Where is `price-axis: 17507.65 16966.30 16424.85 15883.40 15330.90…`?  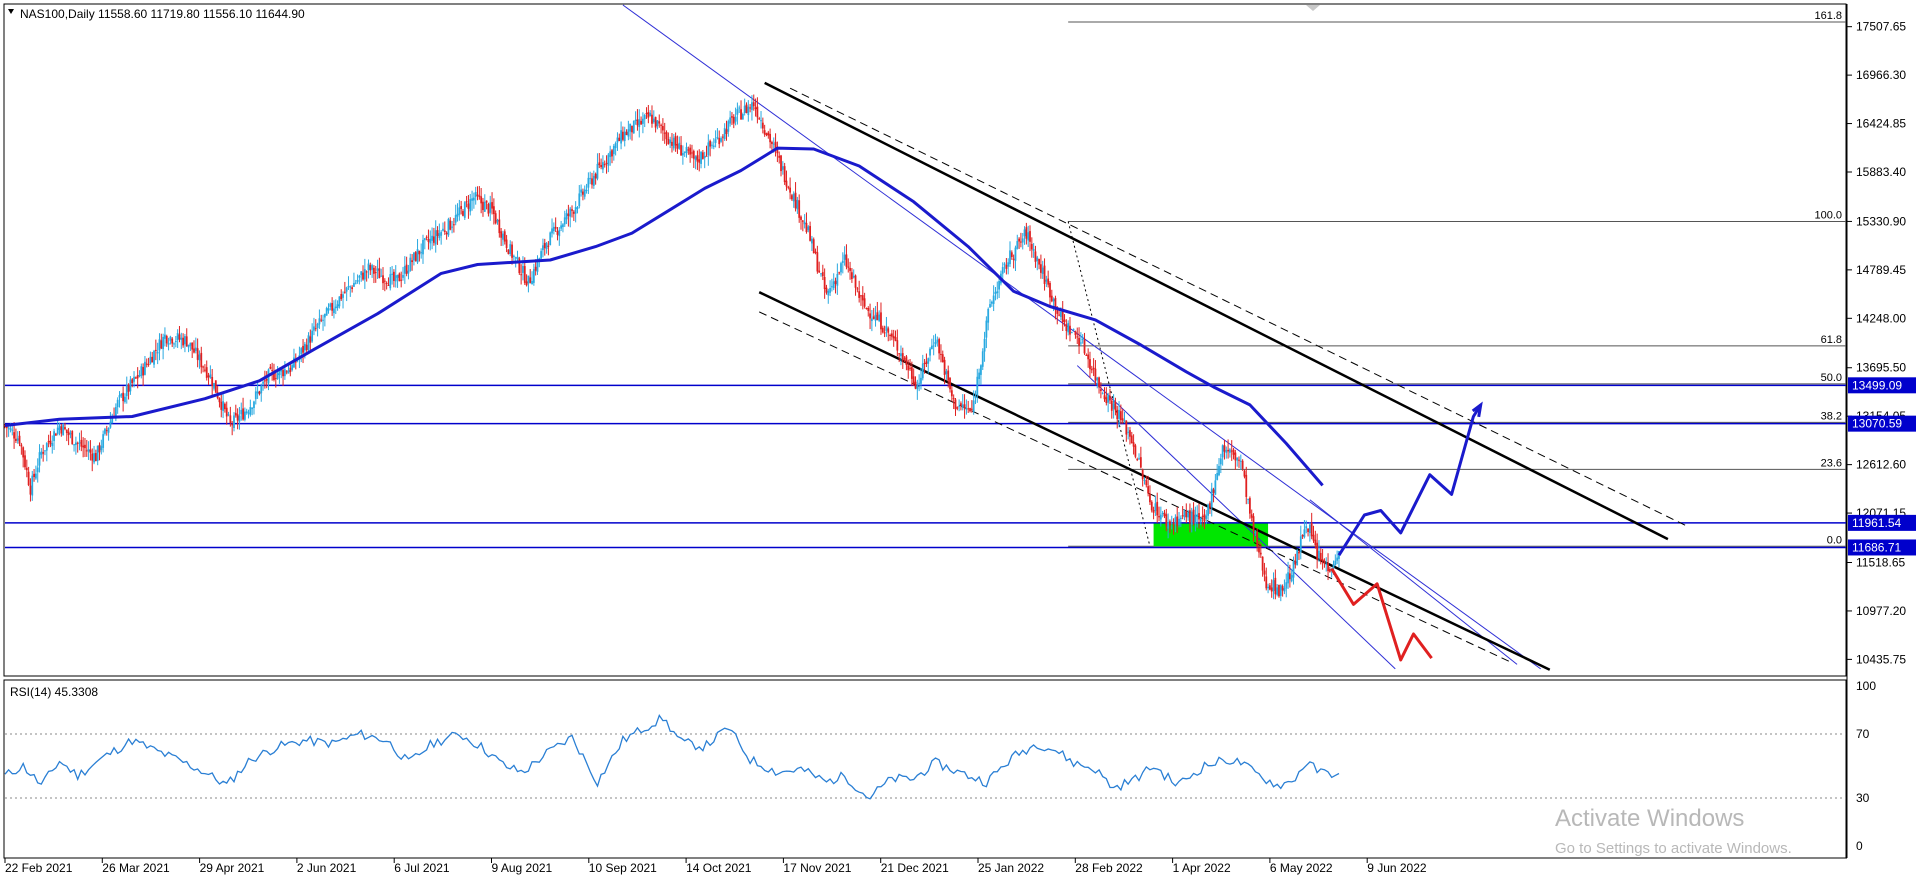
price-axis: 17507.65 16966.30 16424.85 15883.40 15330.90… is located at coordinates (1876, 431).